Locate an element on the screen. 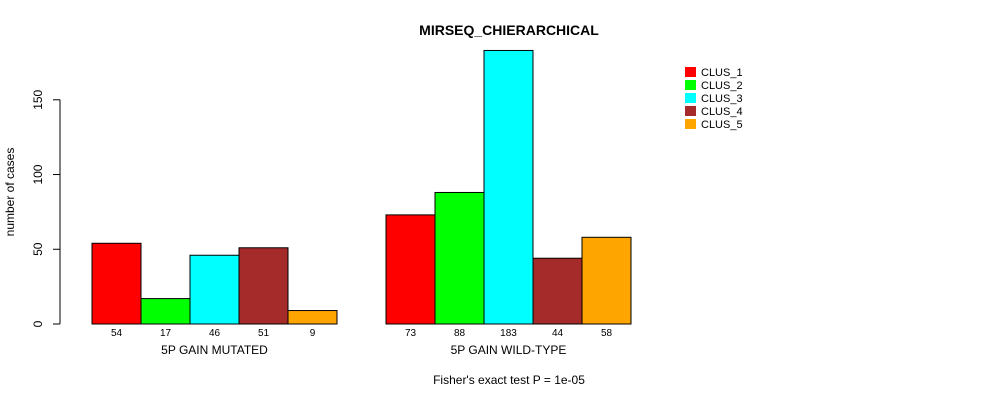 The height and width of the screenshot is (400, 990). bar-value-label: 58 is located at coordinates (607, 333).